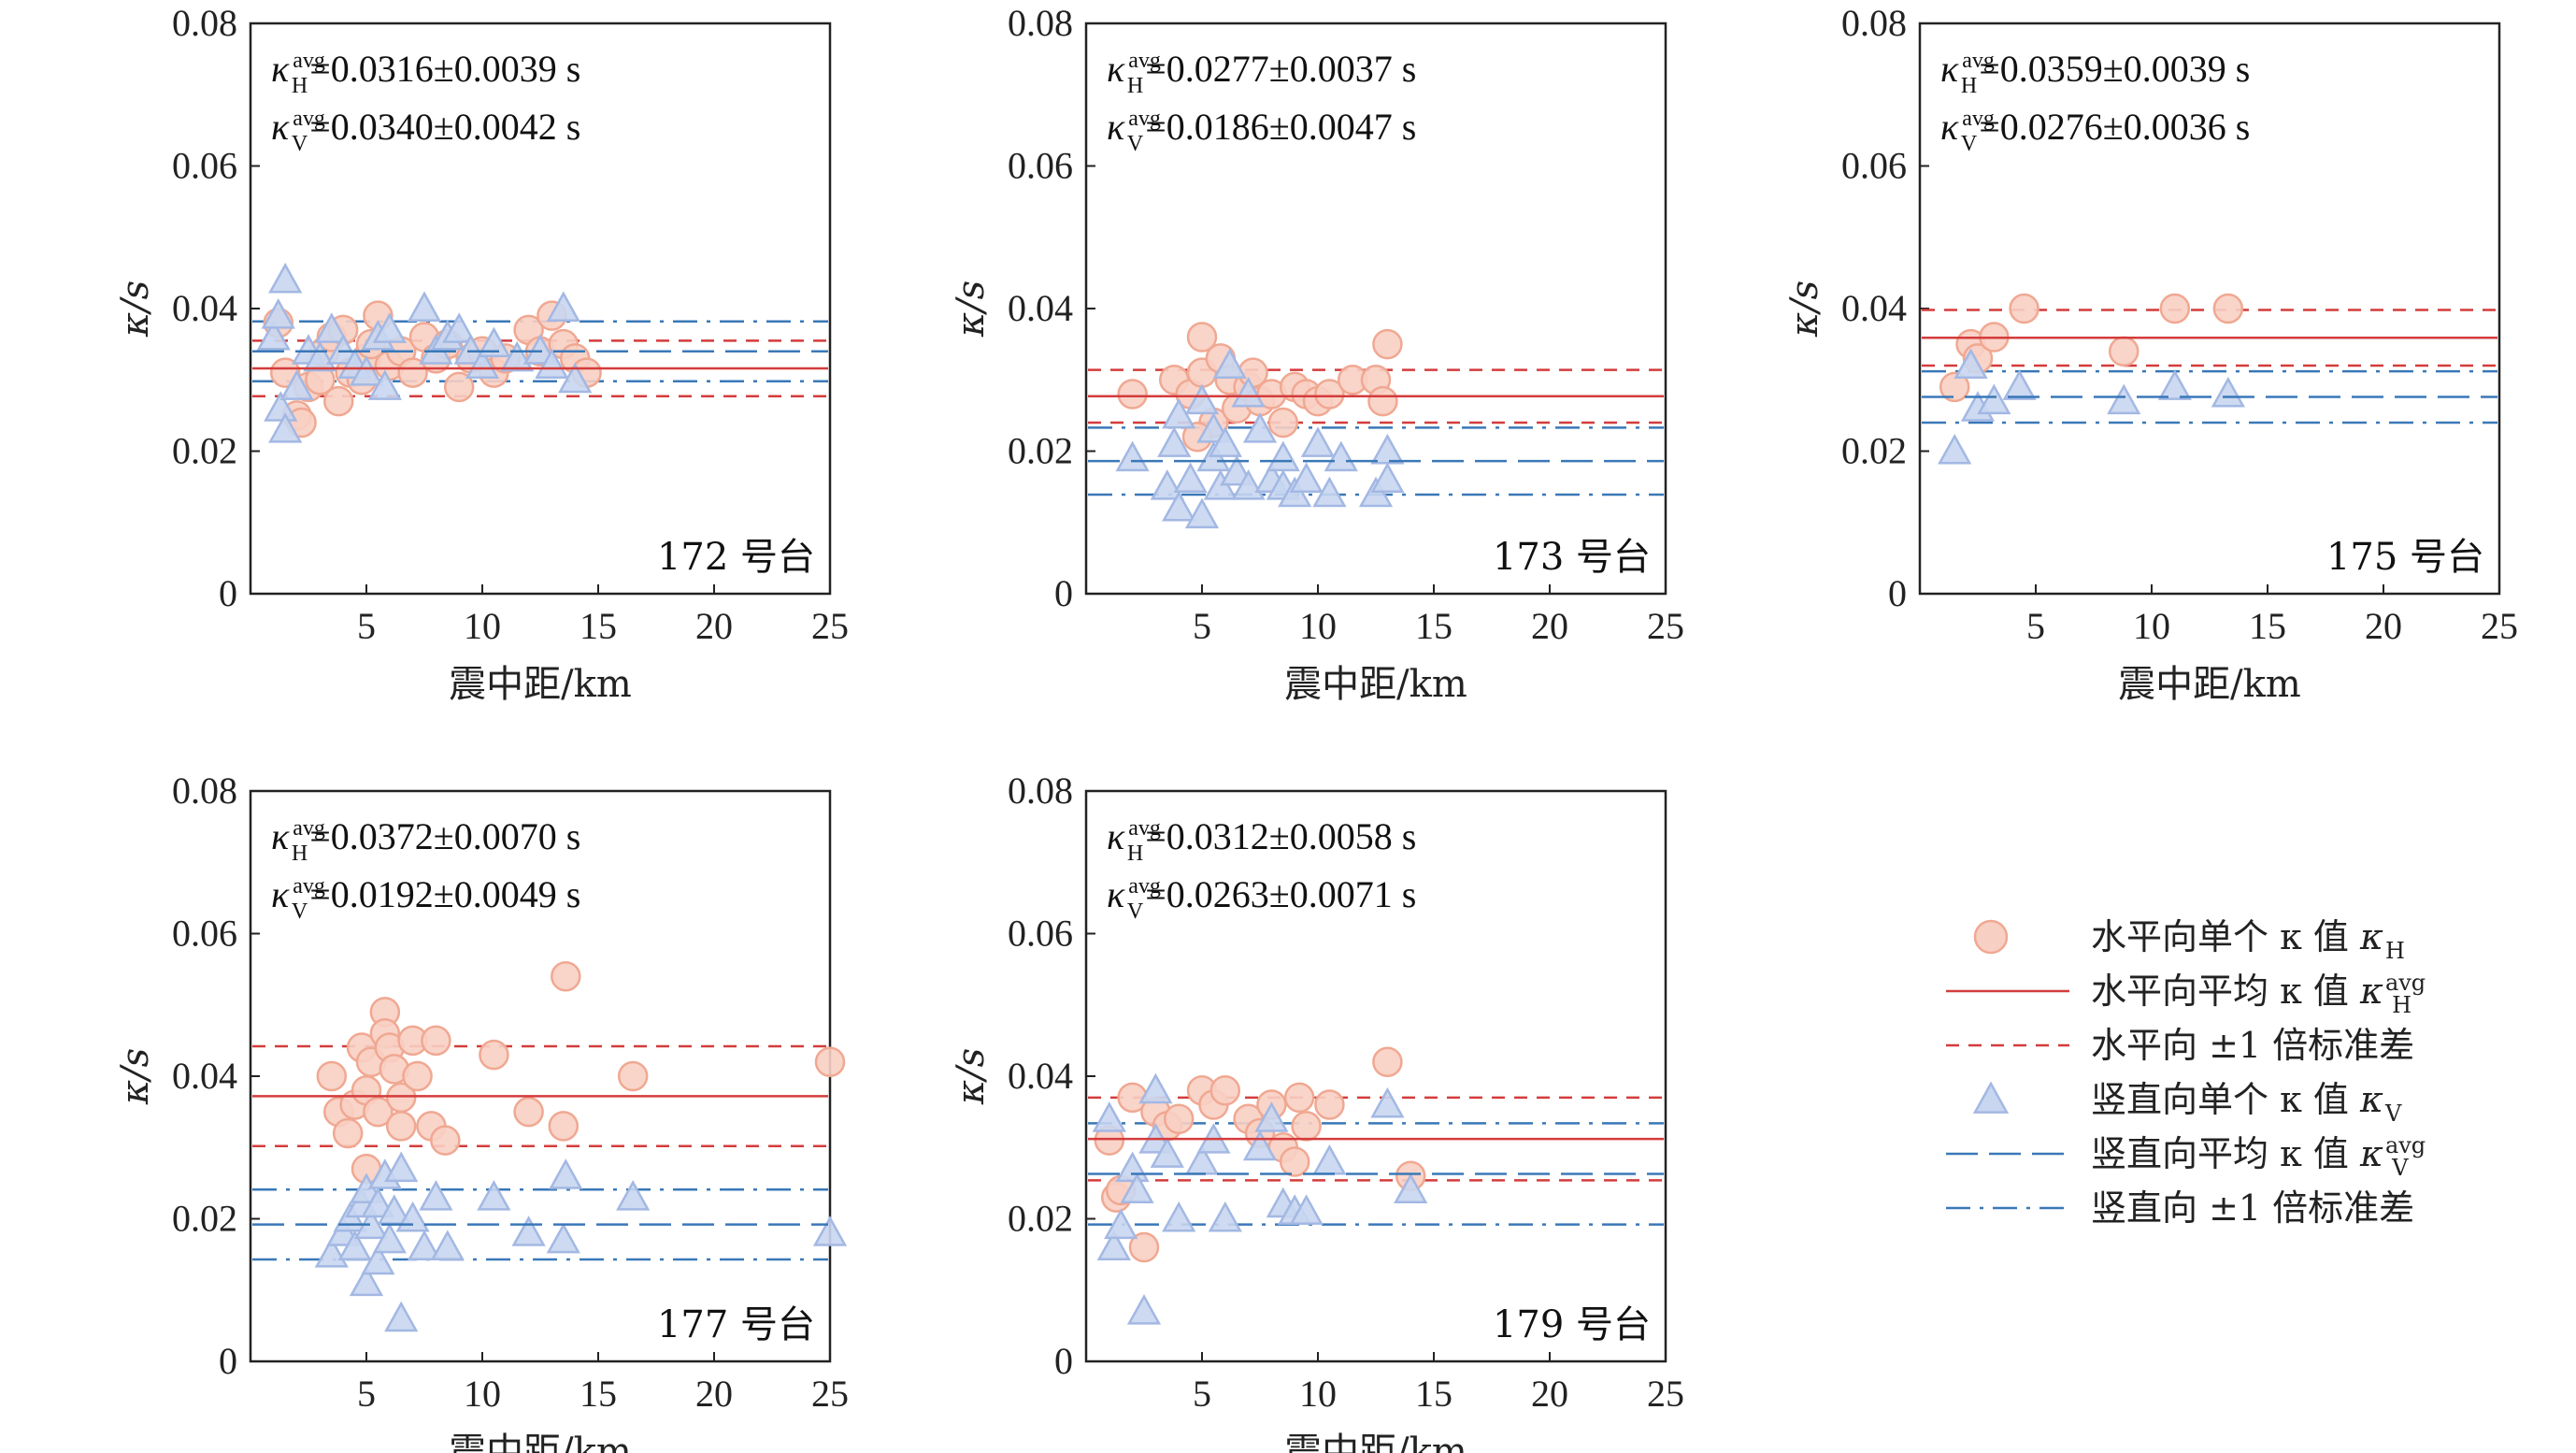 The width and height of the screenshot is (2576, 1453). I want to click on legend-circle-marker, so click(1991, 937).